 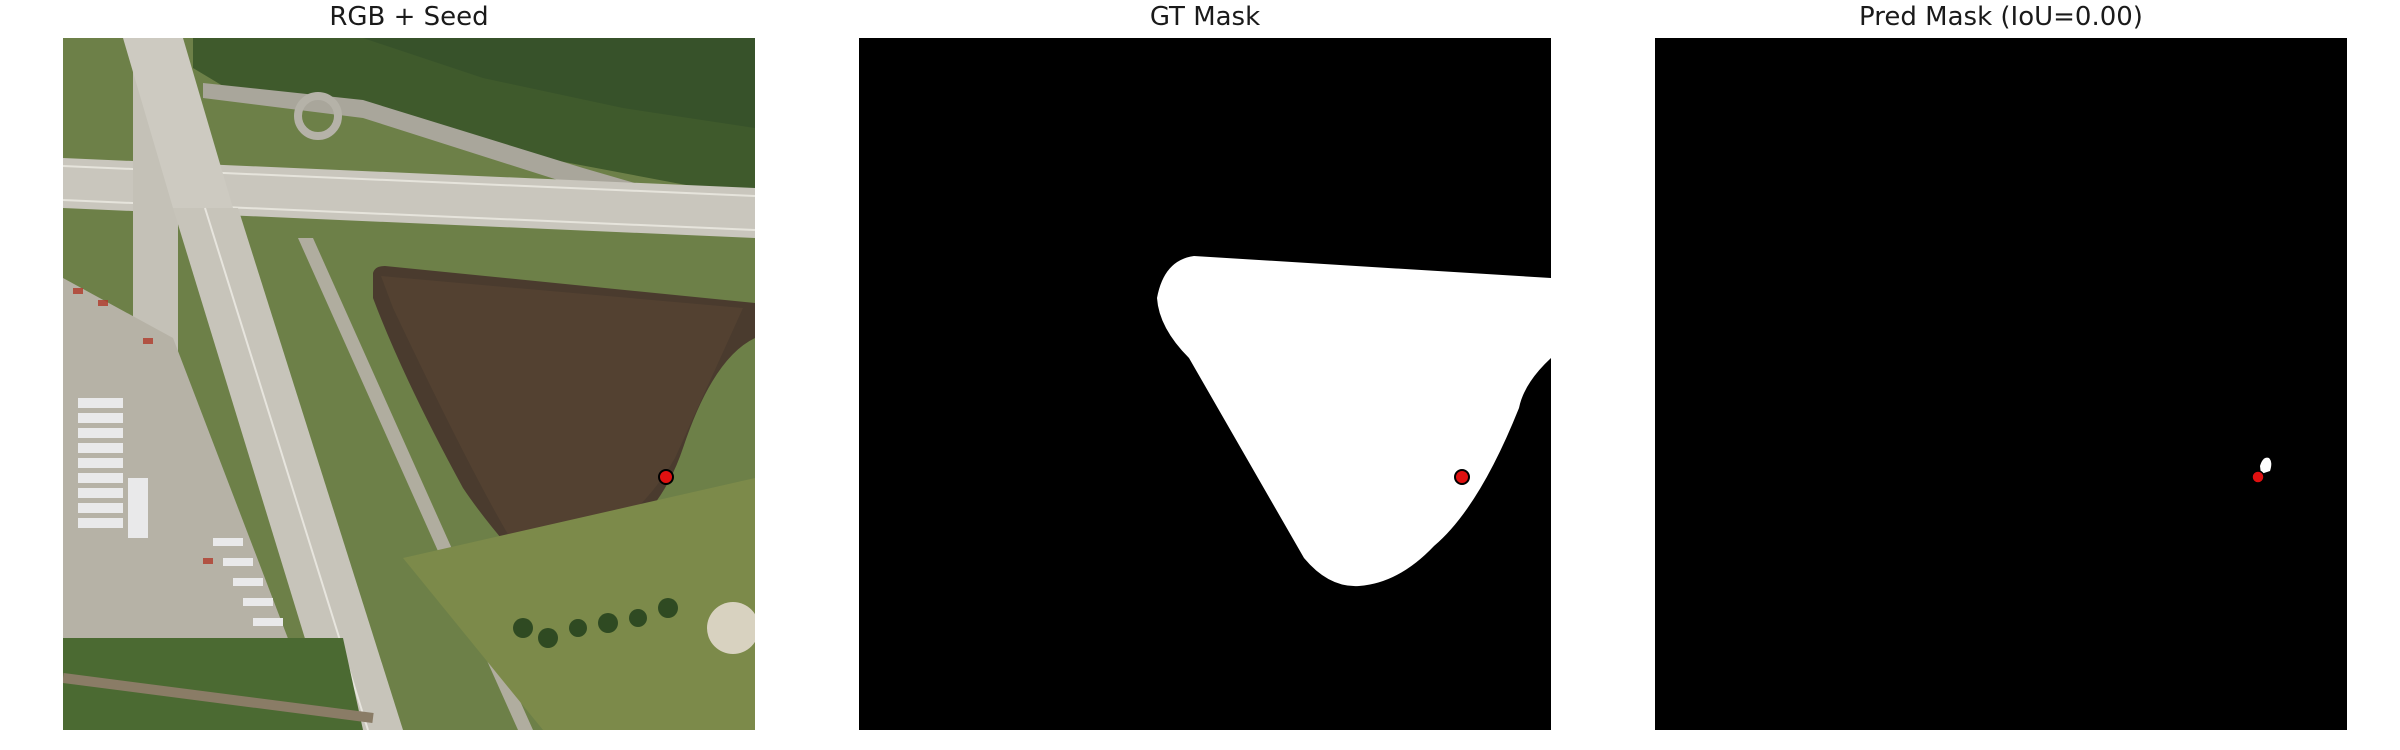 What do you see at coordinates (666, 477) in the screenshot?
I see `seed-point` at bounding box center [666, 477].